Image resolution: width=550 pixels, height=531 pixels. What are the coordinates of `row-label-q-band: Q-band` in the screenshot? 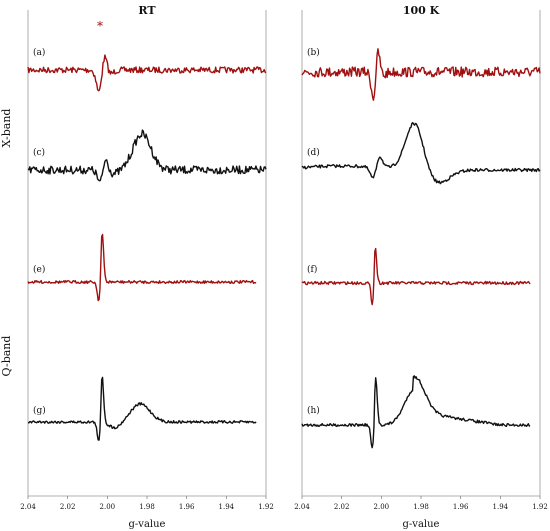 It's located at (6, 356).